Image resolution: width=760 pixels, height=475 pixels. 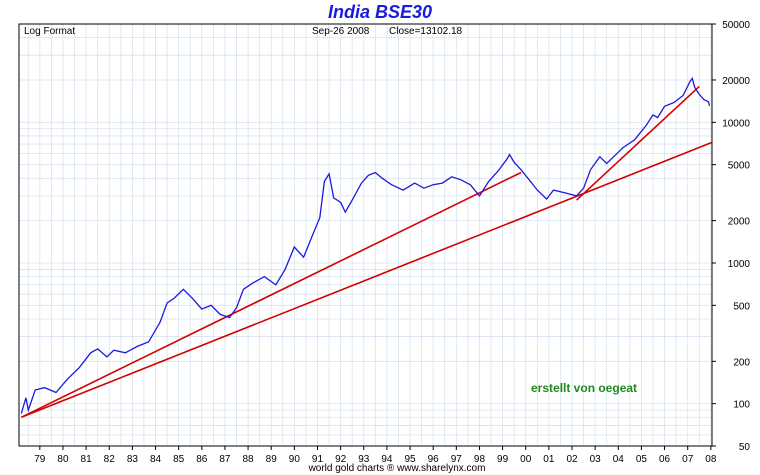 What do you see at coordinates (642, 459) in the screenshot?
I see `x-tick-label: 05` at bounding box center [642, 459].